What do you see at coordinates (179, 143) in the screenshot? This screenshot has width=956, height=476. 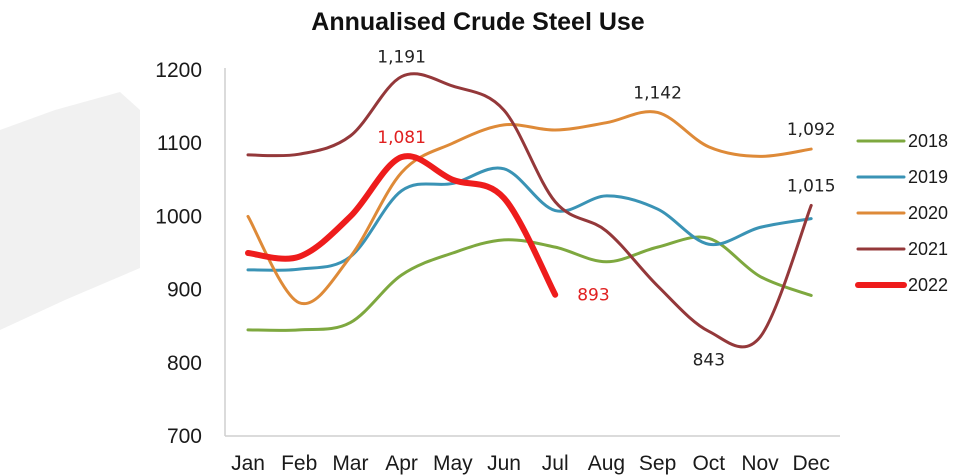 I see `y-tick-label: 1100` at bounding box center [179, 143].